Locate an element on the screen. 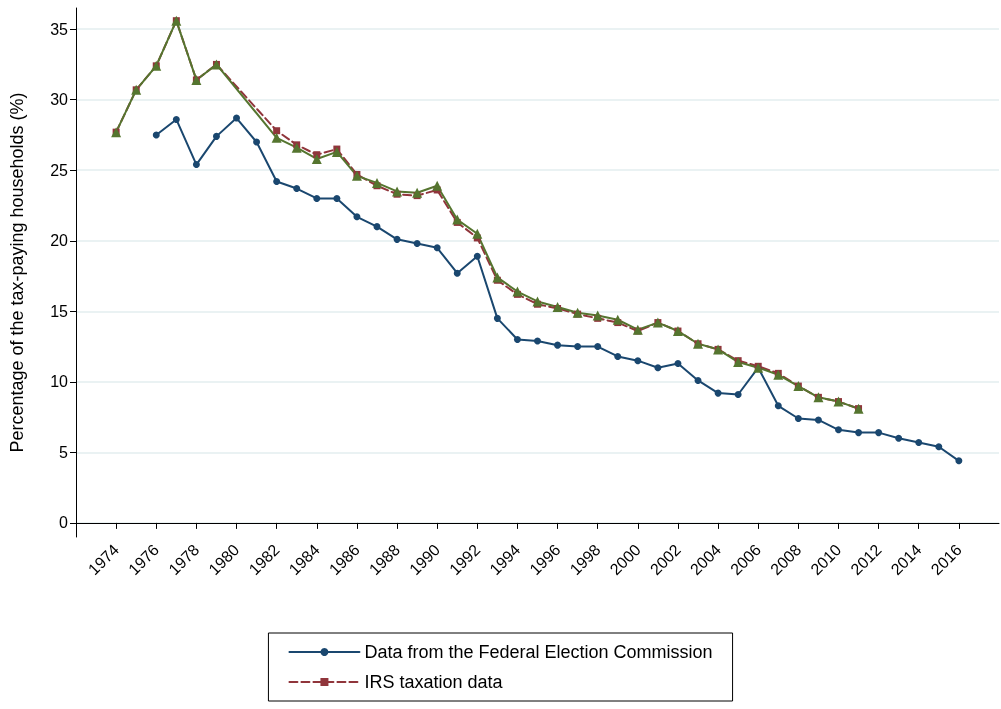  y-tick-label: 5 is located at coordinates (64, 452).